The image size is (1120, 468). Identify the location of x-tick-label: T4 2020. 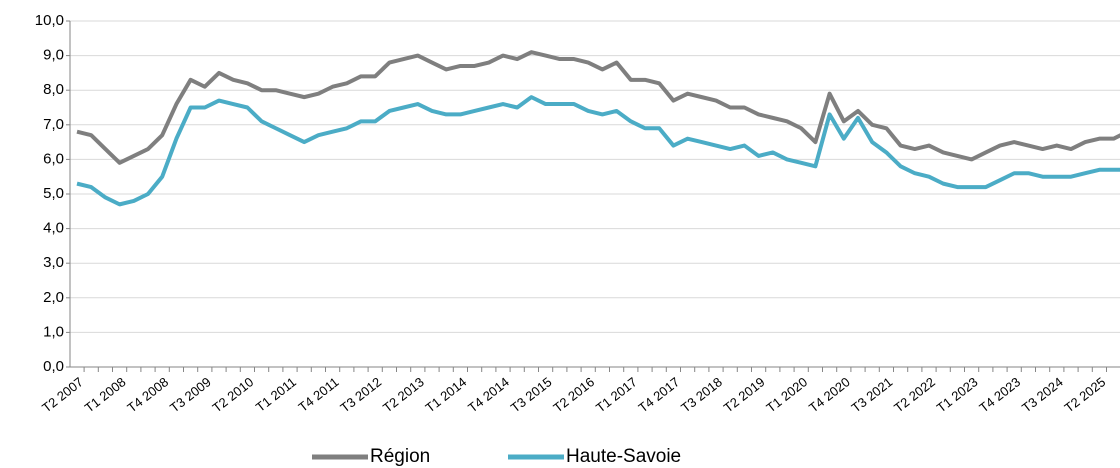
(829, 394).